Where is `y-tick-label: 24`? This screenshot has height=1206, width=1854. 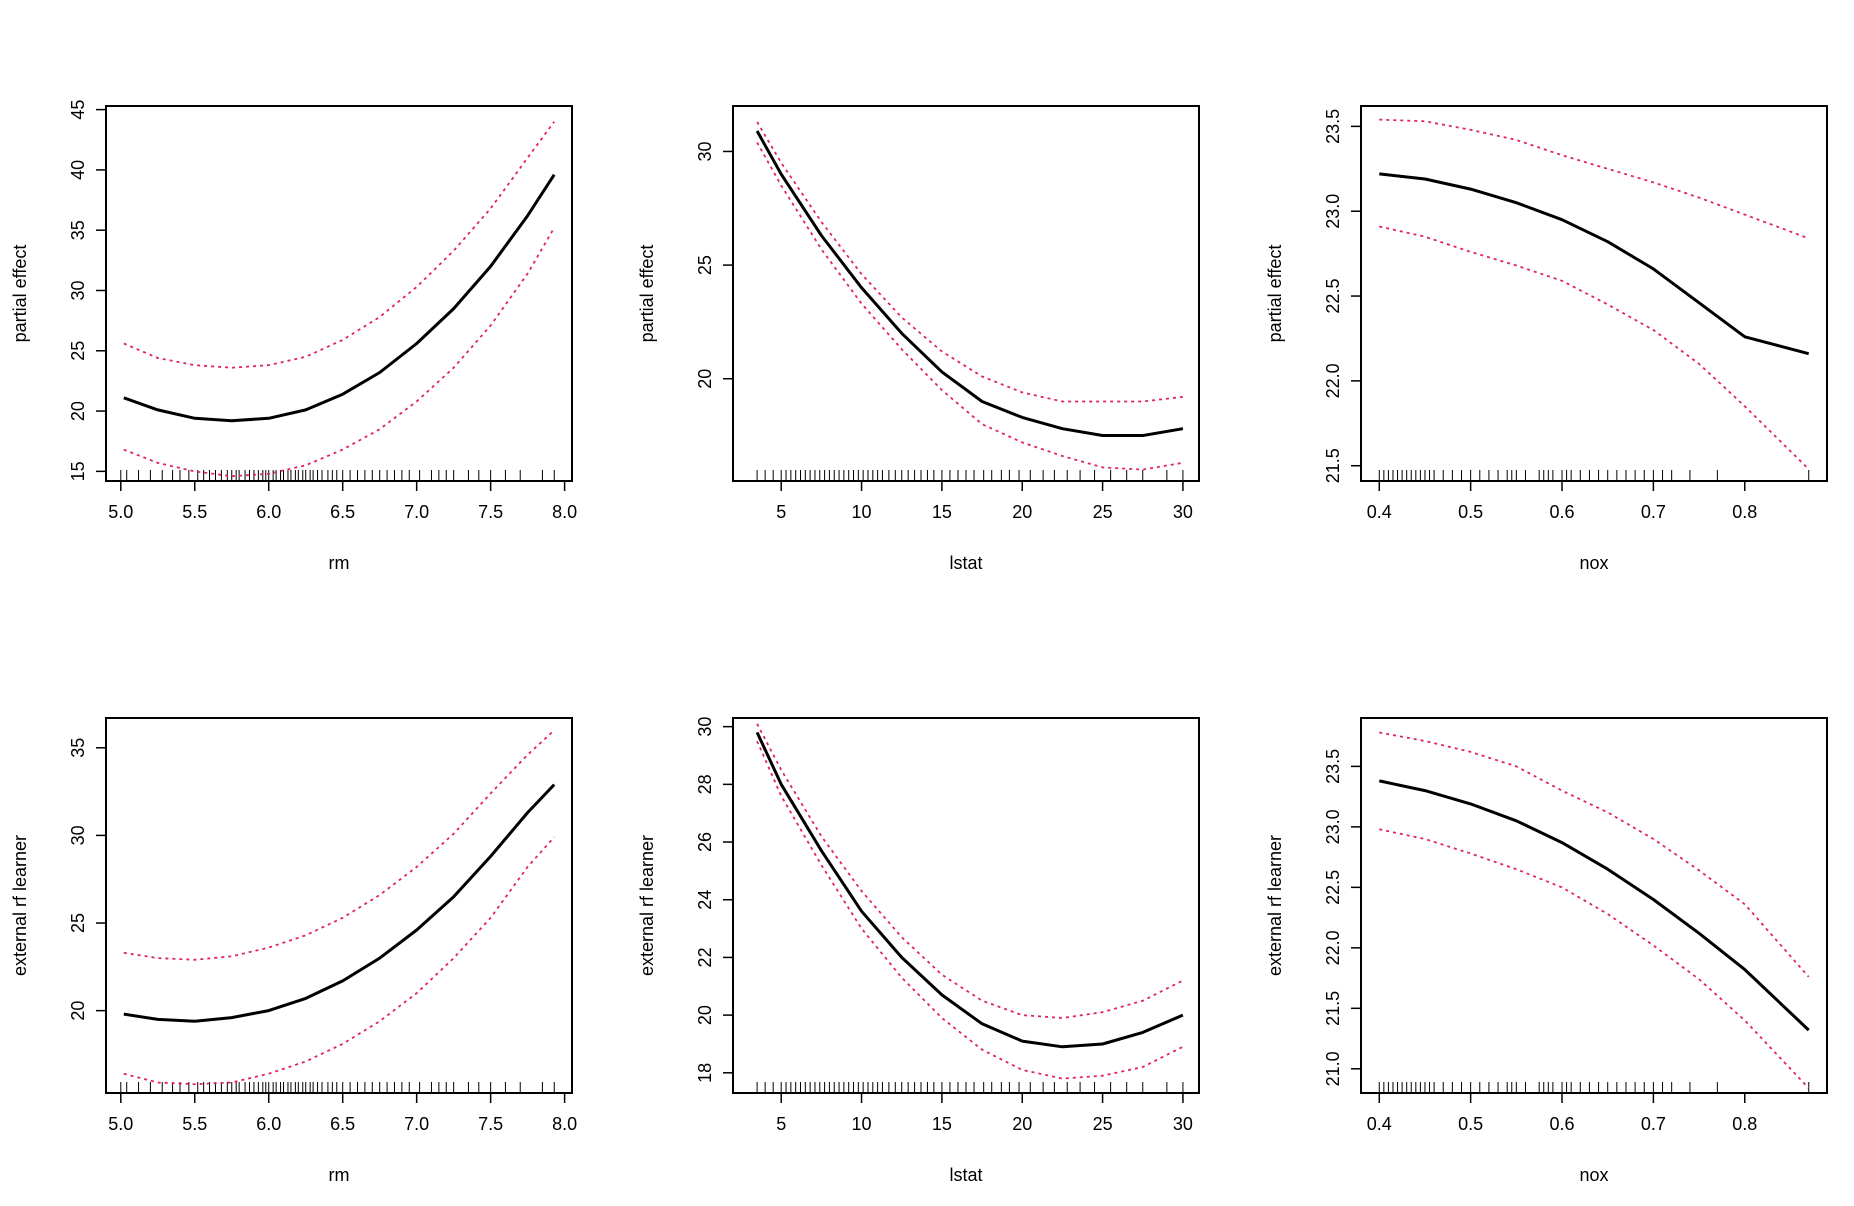
y-tick-label: 24 is located at coordinates (705, 900).